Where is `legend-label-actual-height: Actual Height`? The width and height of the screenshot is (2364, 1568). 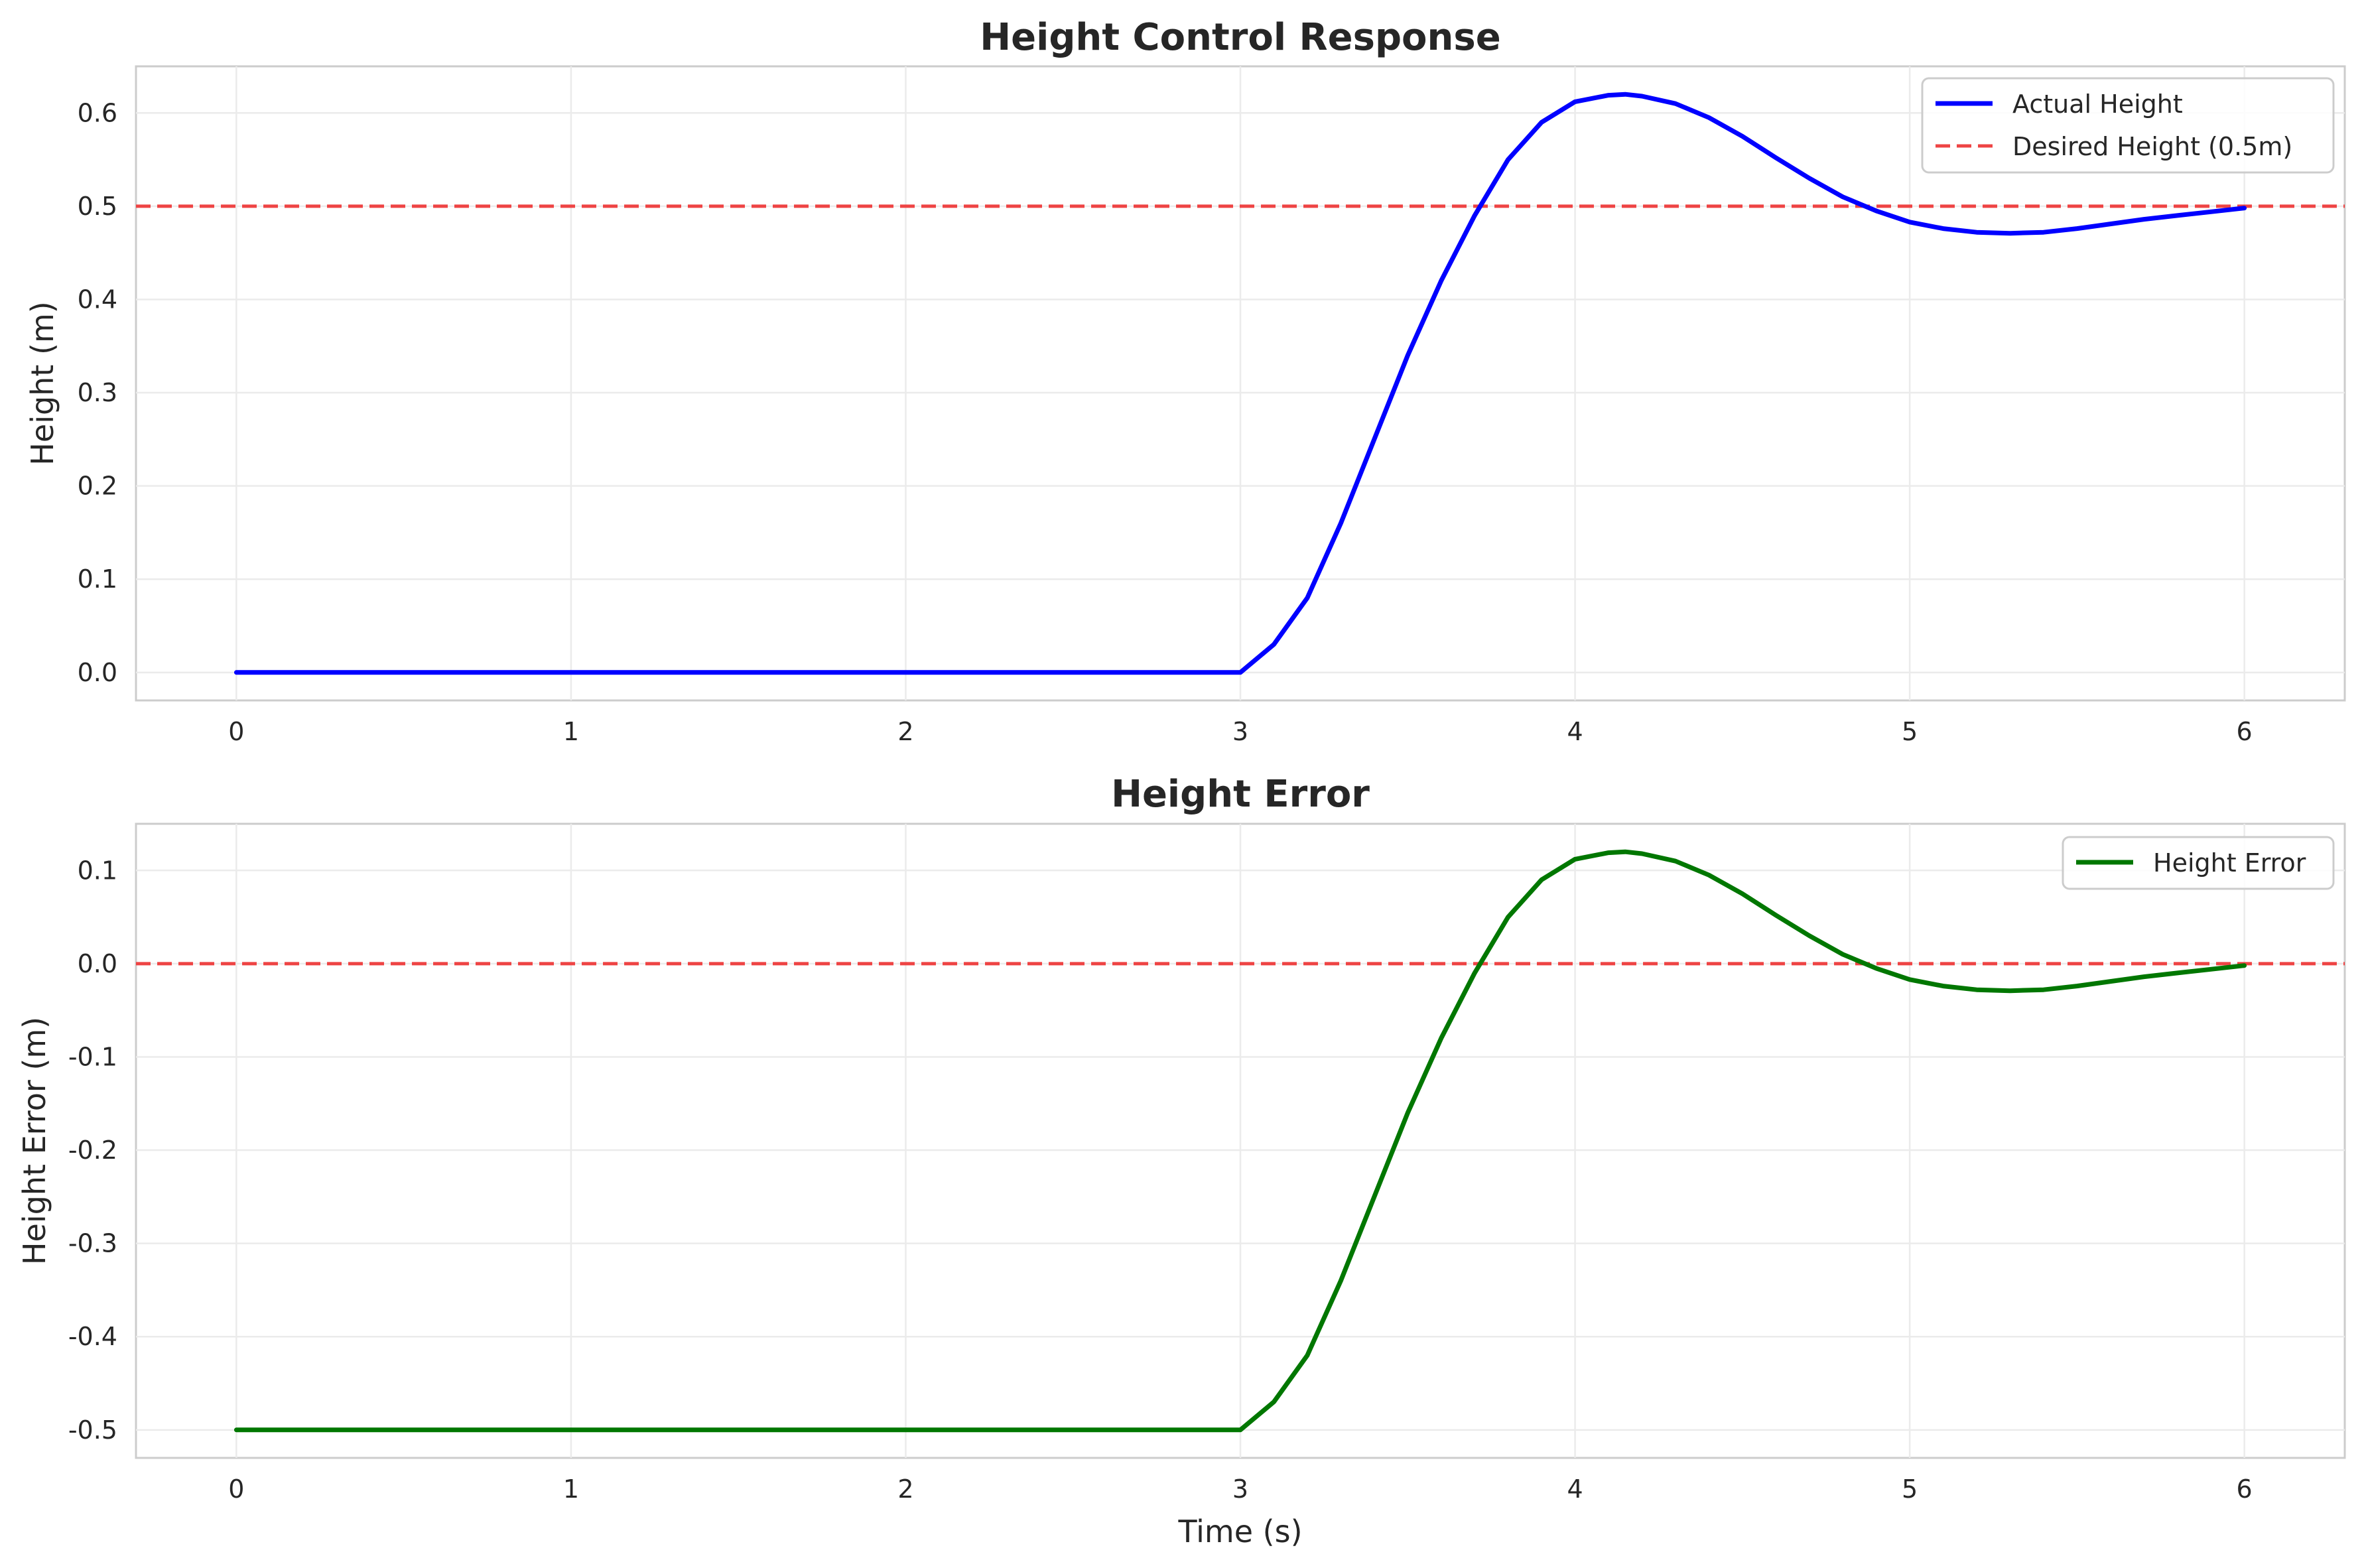 legend-label-actual-height: Actual Height is located at coordinates (2097, 104).